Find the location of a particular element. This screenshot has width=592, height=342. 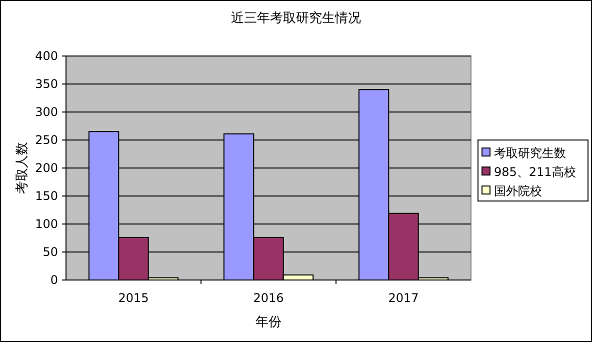

y-axis-title: 考取人数 is located at coordinates (22, 168).